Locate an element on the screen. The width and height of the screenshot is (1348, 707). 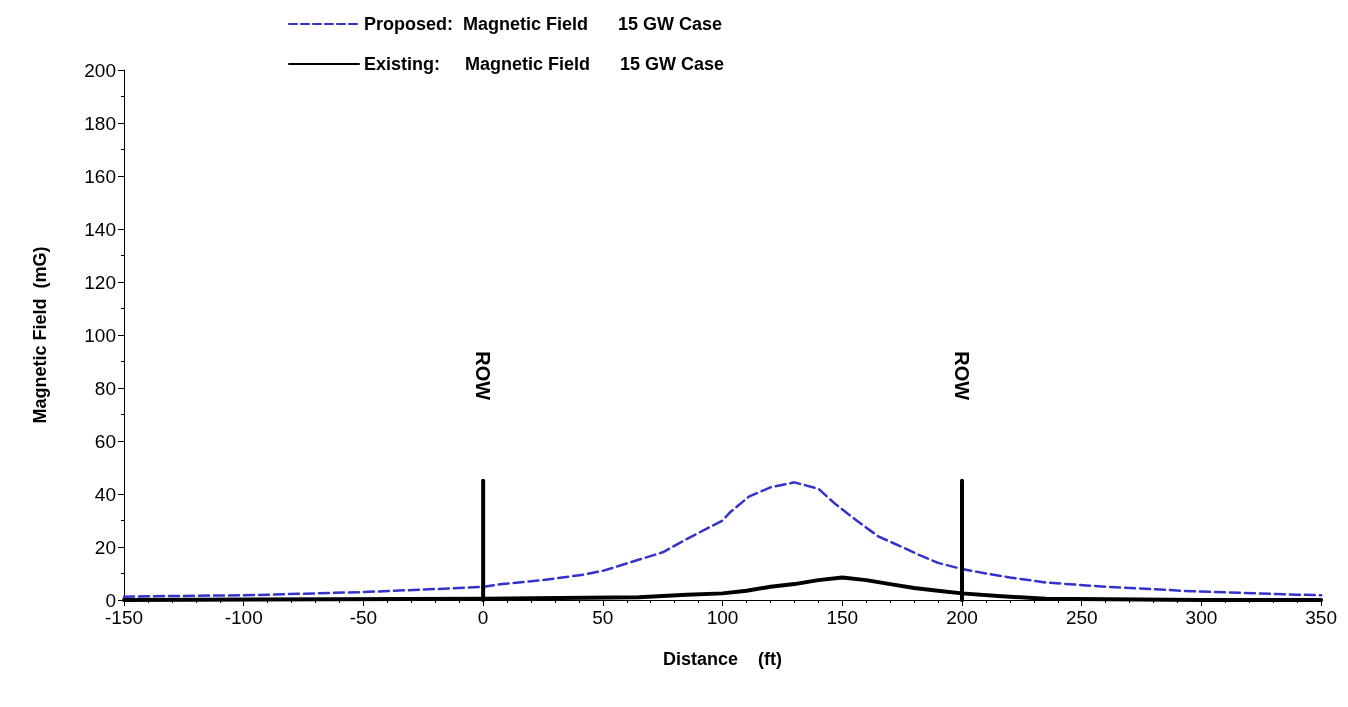
y-tick-label: 200 is located at coordinates (100, 70).